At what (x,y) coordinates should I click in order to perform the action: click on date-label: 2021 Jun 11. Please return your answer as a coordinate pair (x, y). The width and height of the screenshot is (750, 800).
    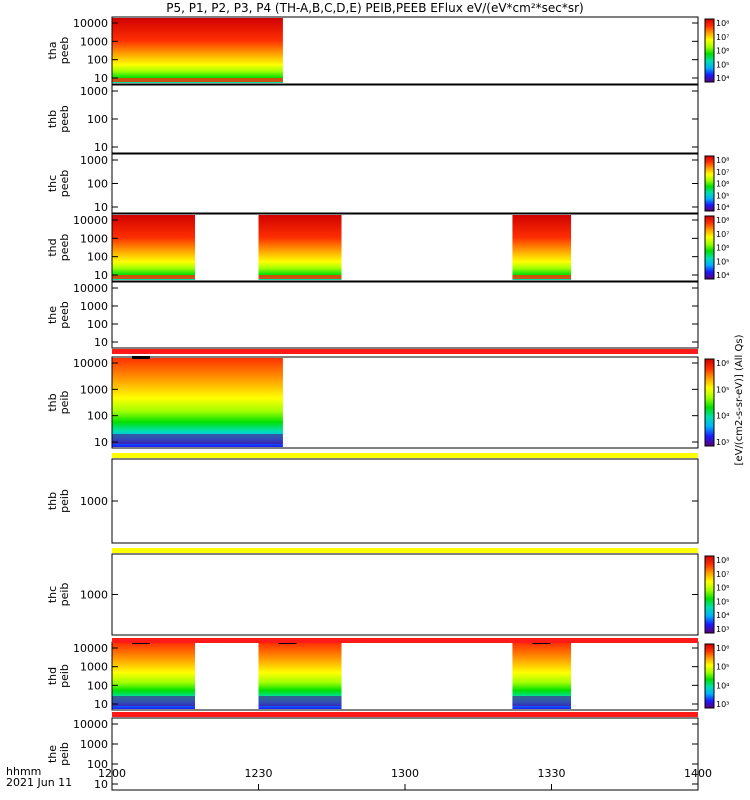
    Looking at the image, I should click on (39, 782).